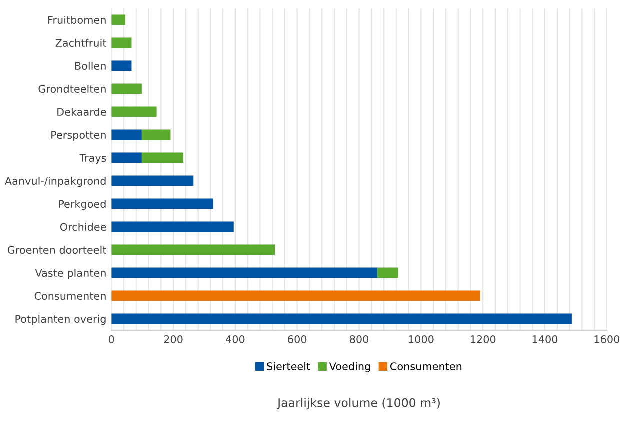  Describe the element at coordinates (57, 250) in the screenshot. I see `y-tick-label: Groenten doorteelt` at that location.